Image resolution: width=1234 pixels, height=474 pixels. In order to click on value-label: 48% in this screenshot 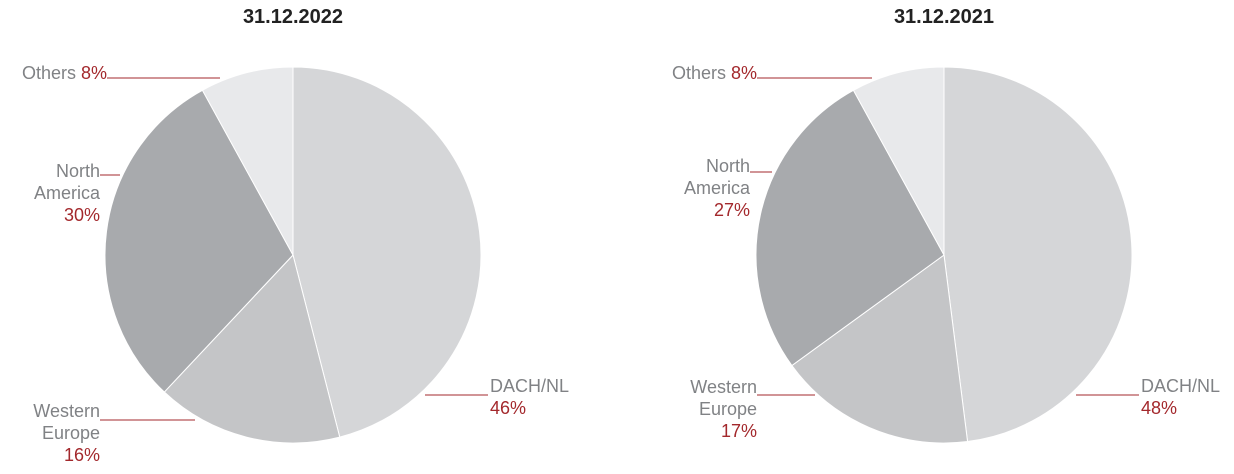, I will do `click(1159, 408)`.